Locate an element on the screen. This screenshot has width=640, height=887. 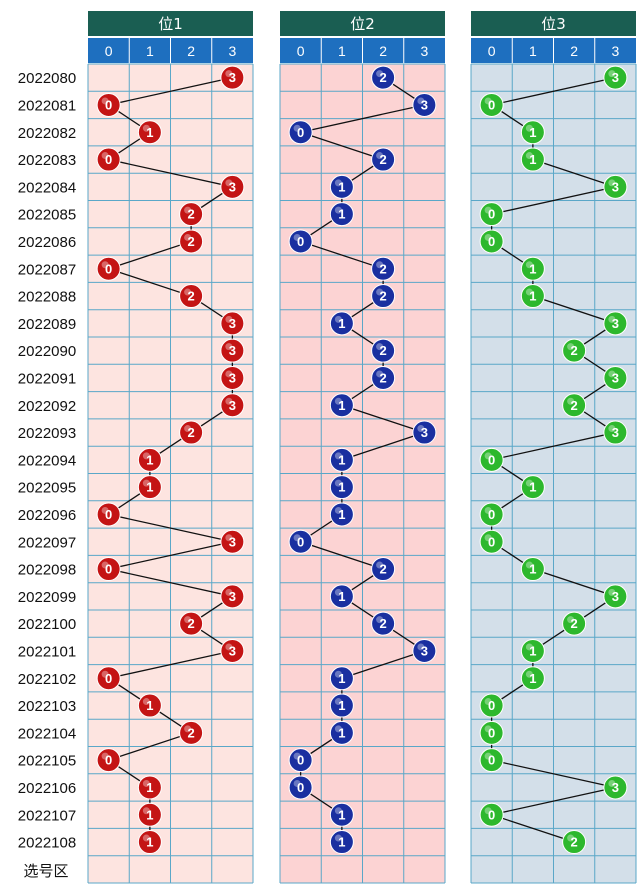
period-label: 2022090 is located at coordinates (47, 351).